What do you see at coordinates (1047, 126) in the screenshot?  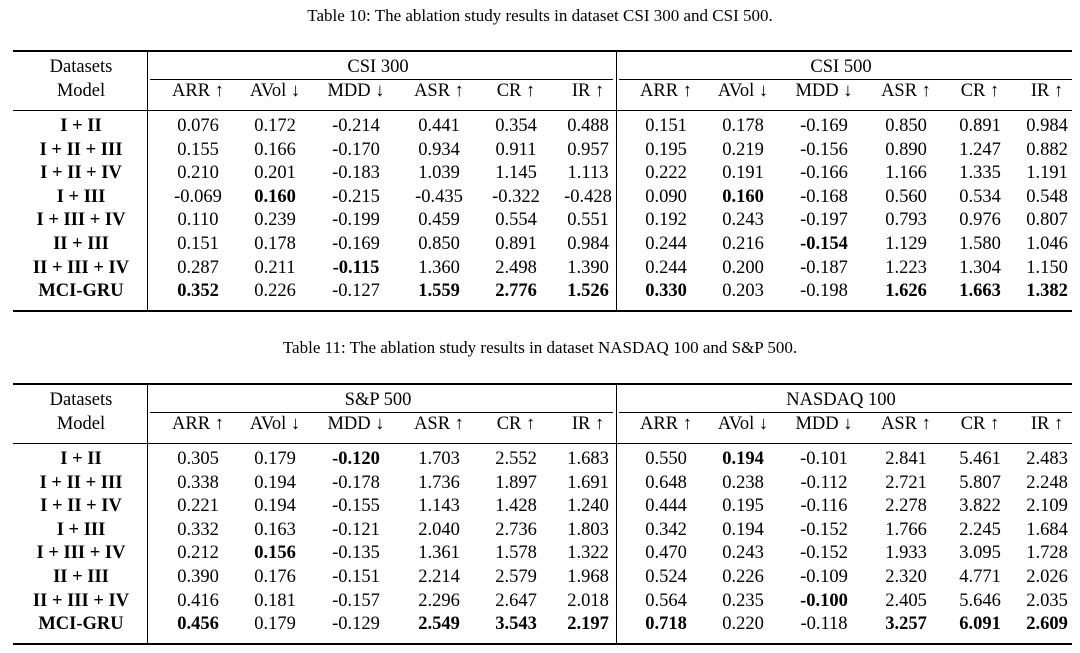 I see `table-cell: 0.984` at bounding box center [1047, 126].